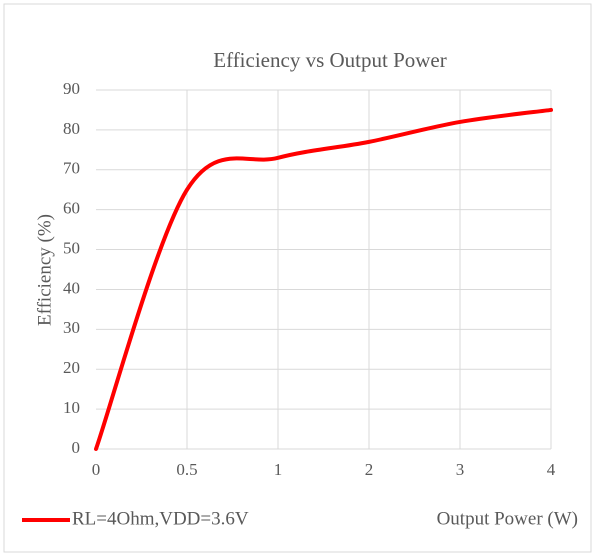 The image size is (595, 556). Describe the element at coordinates (44, 270) in the screenshot. I see `y-axis-label: Efficiency (%)` at that location.